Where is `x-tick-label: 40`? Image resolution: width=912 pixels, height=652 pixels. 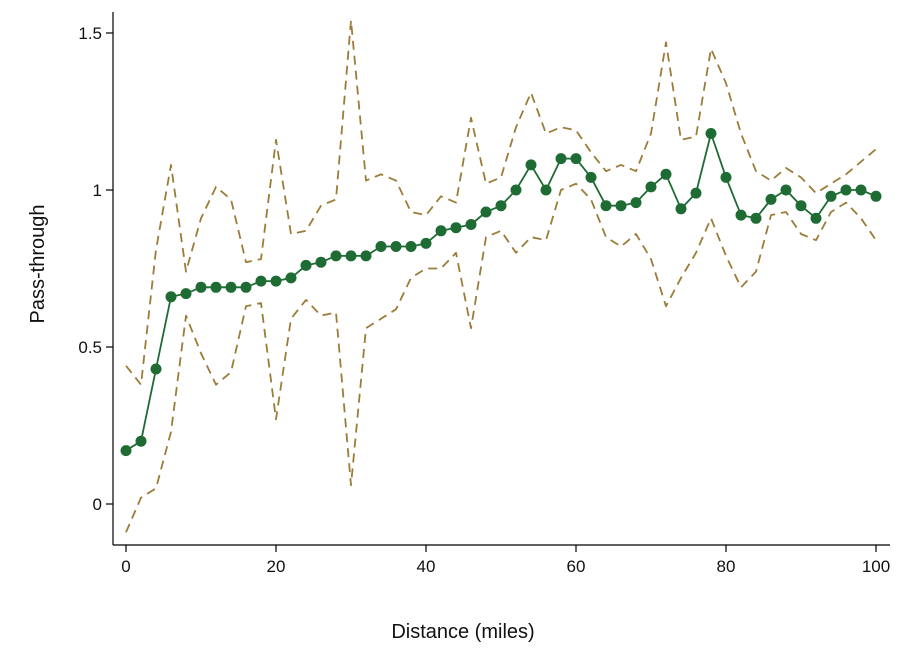 x-tick-label: 40 is located at coordinates (426, 566).